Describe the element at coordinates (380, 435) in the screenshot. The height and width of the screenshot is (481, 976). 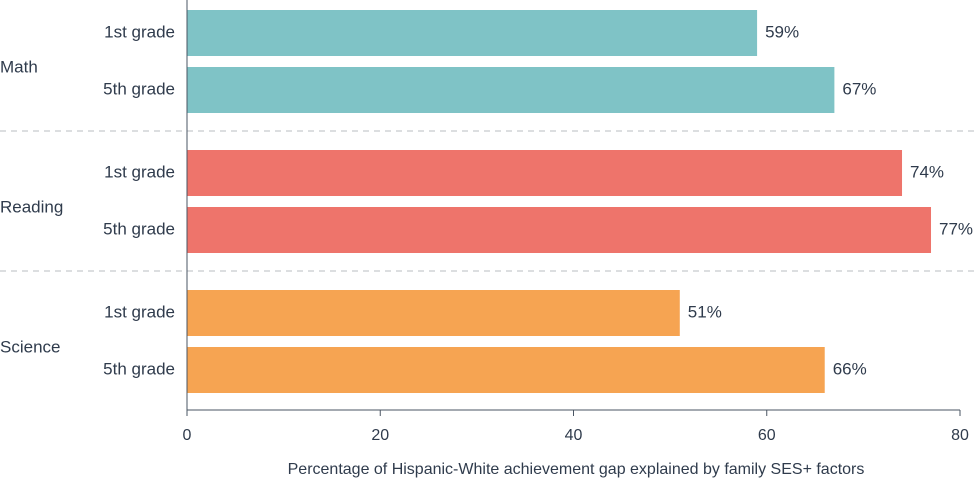
I see `x-tick-label: 20` at that location.